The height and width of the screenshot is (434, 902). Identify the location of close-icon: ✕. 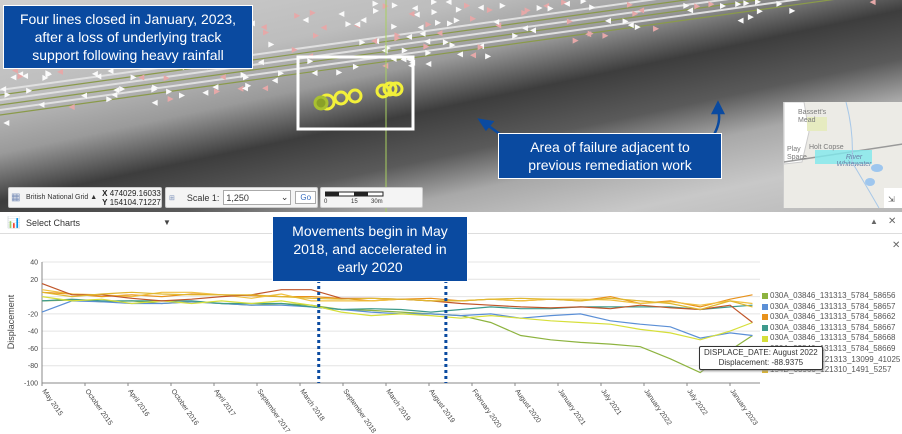
(892, 221).